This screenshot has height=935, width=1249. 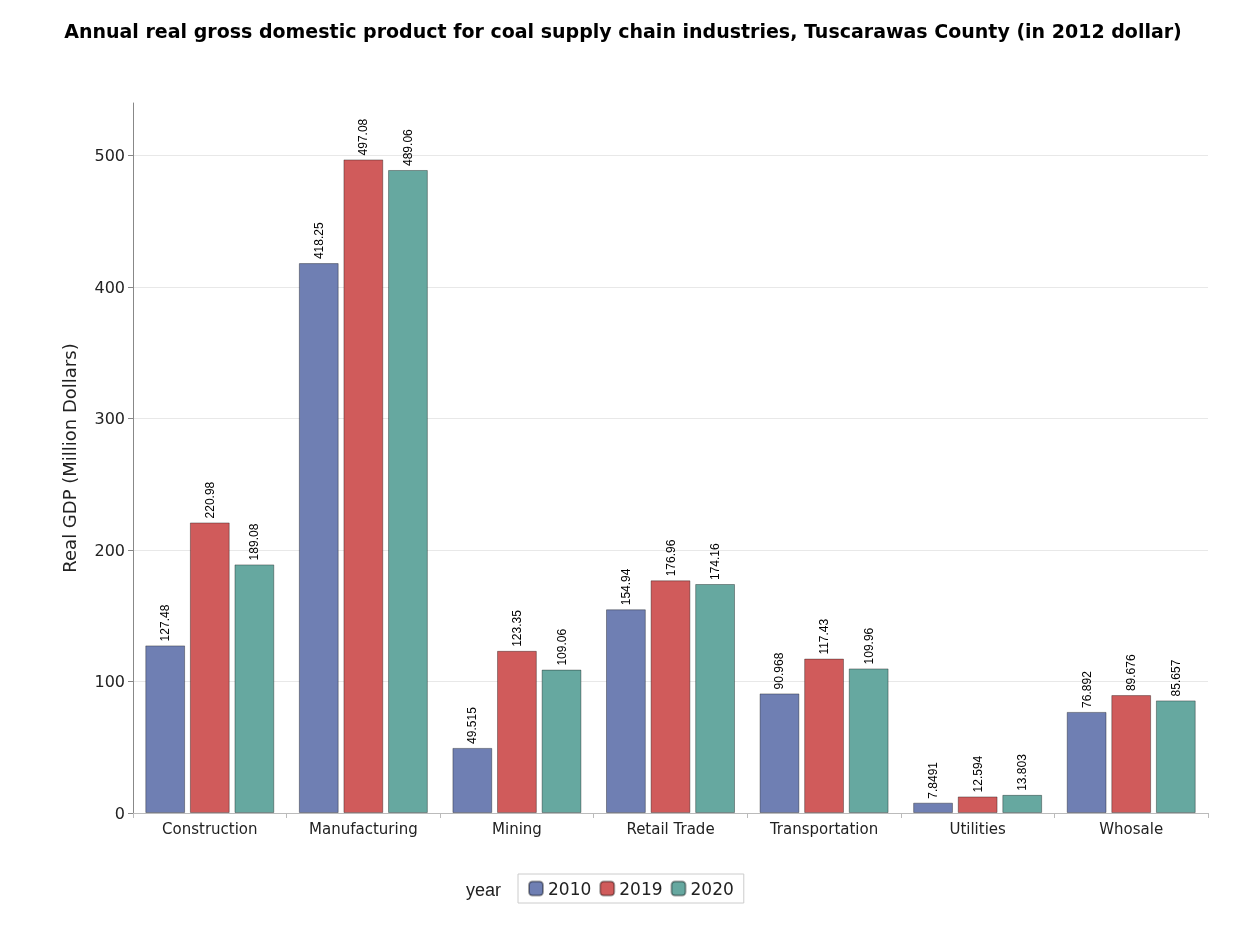 I want to click on data-label: 90.968, so click(x=779, y=671).